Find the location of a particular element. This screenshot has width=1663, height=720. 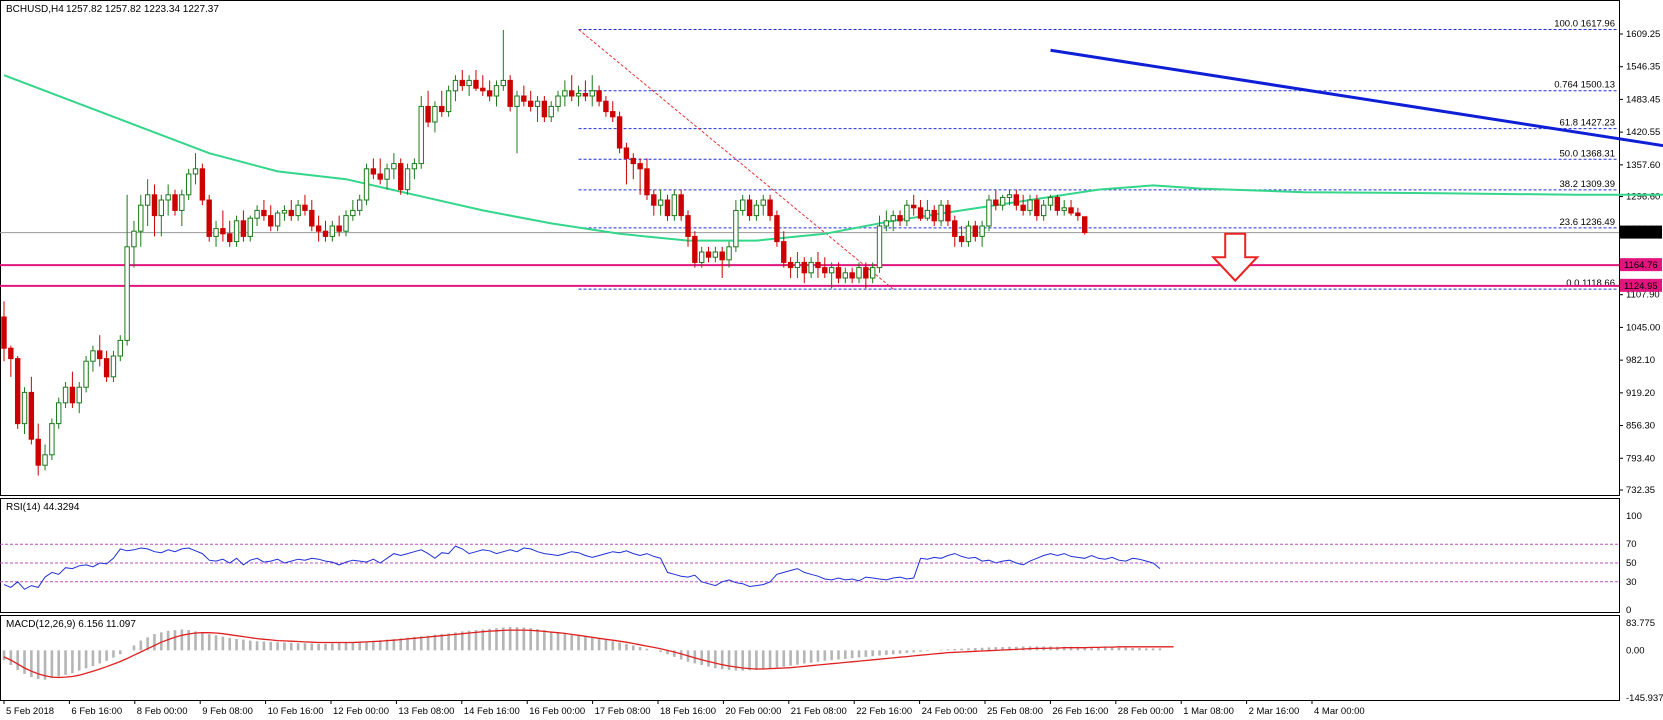

fib-level-label: 0.0 1118.66 is located at coordinates (1590, 283).